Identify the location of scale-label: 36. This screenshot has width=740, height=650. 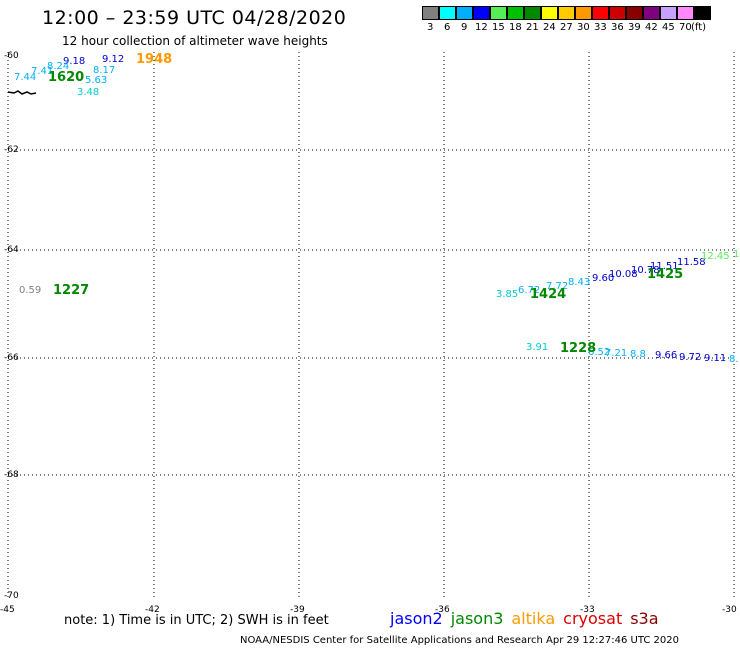
(617, 27).